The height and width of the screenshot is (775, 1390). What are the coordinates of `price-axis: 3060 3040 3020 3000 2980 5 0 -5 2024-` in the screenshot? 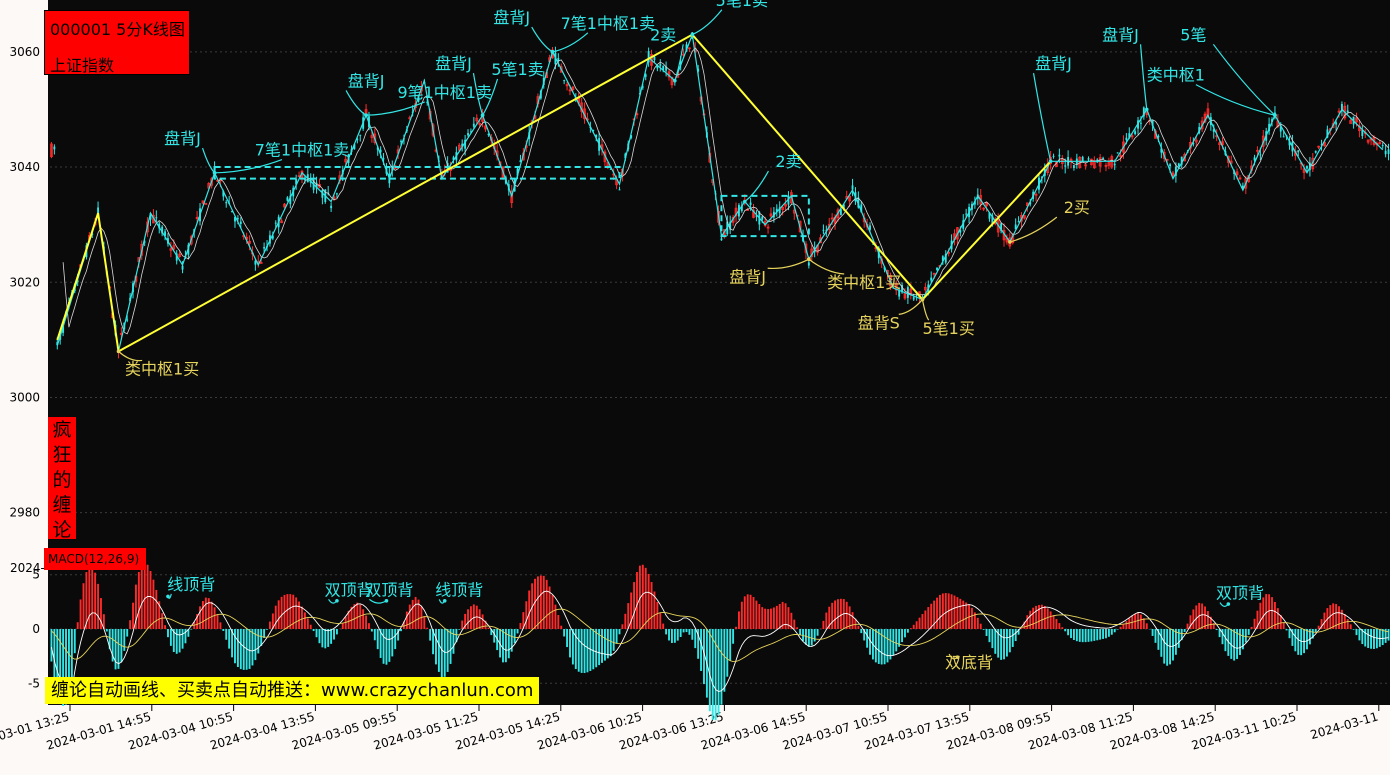 It's located at (26, 367).